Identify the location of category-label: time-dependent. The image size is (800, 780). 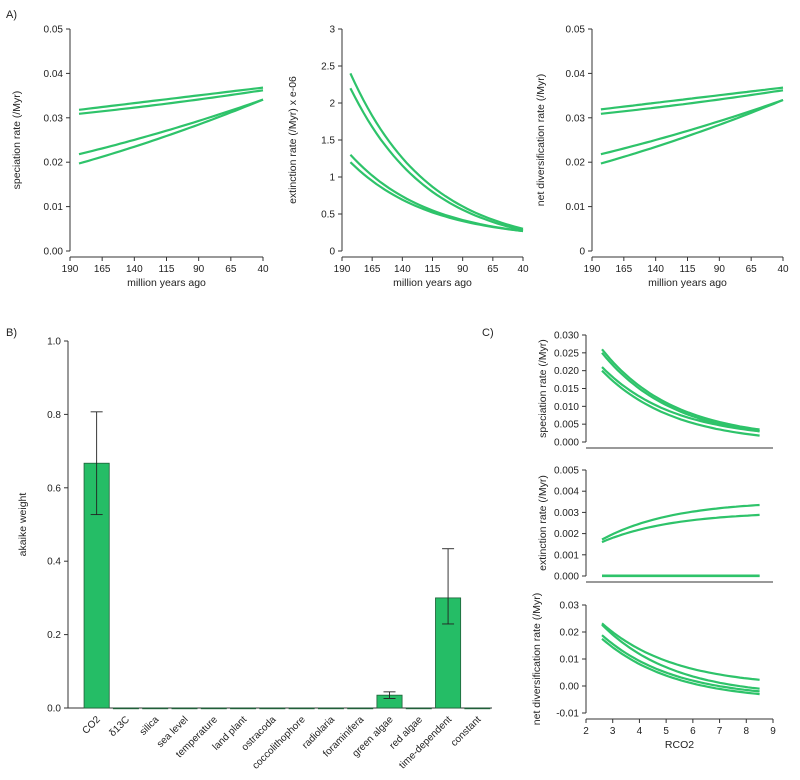
(425, 742).